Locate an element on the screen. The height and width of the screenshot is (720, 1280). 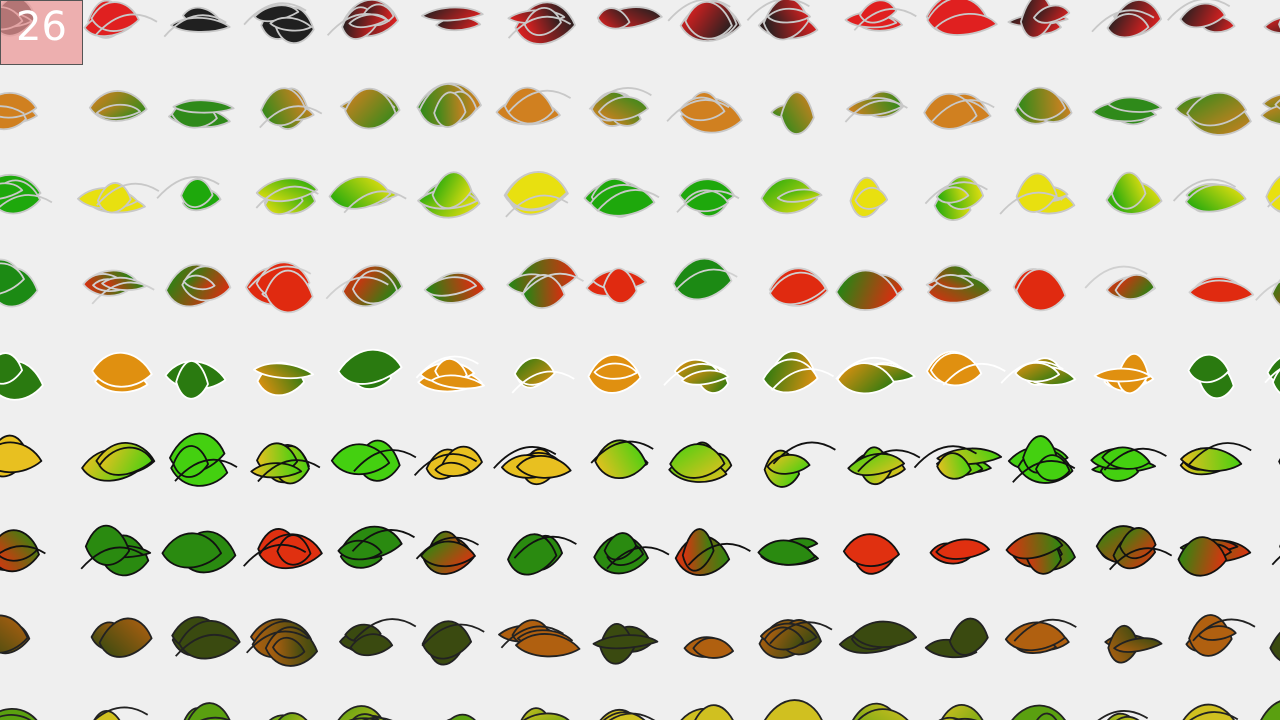
generation-counter-badge: 26 is located at coordinates (41, 32).